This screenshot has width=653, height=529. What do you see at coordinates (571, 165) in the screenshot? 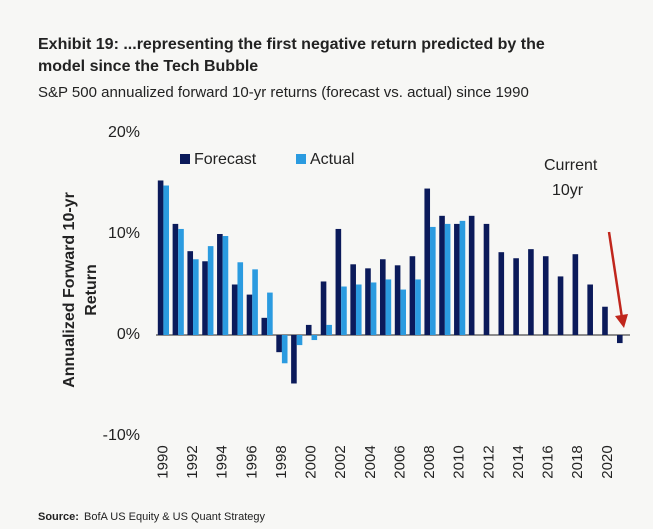
I see `annotation: Current` at bounding box center [571, 165].